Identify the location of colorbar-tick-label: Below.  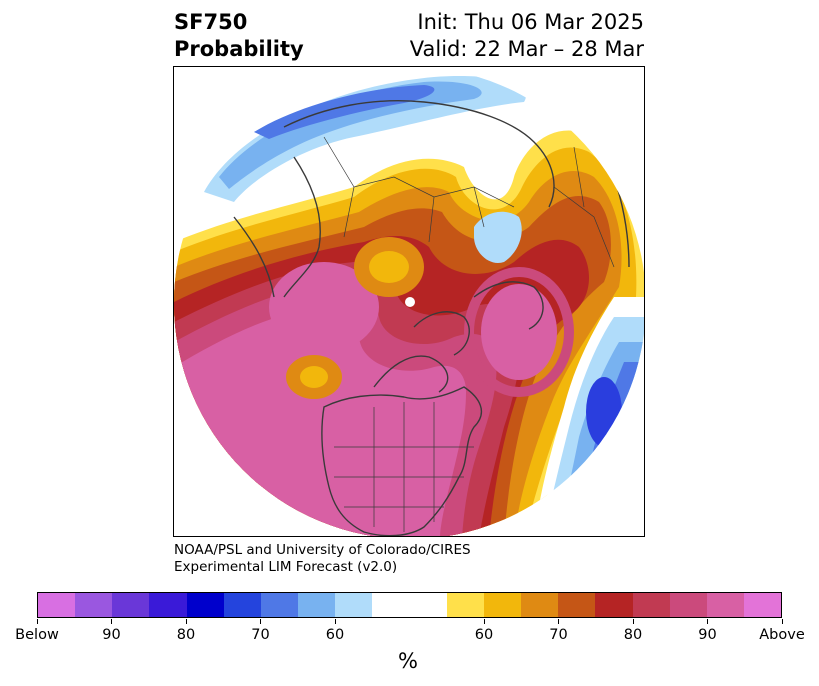
(37, 635).